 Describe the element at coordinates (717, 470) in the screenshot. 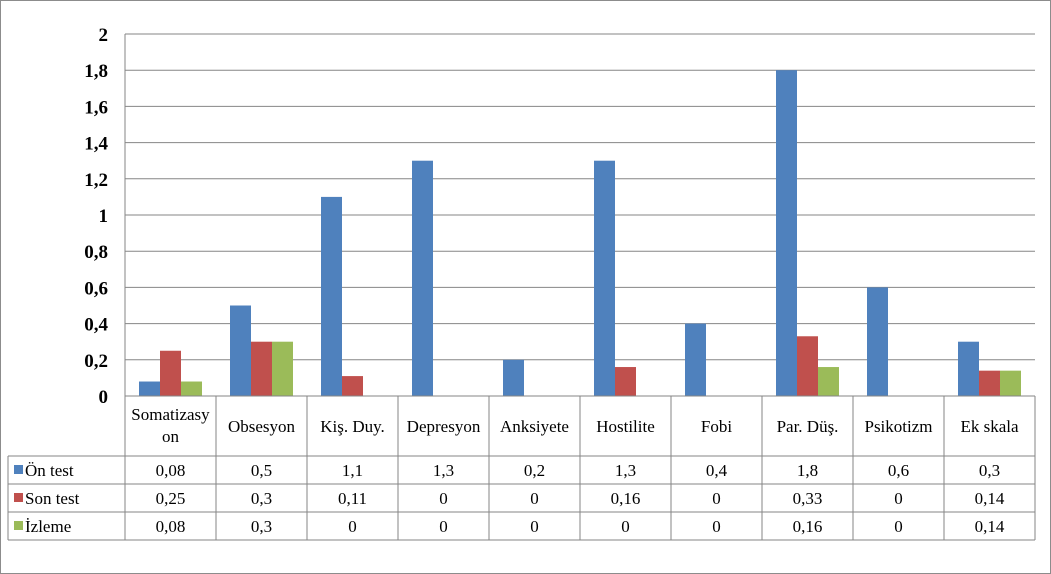

I see `table-value: 0,4` at that location.